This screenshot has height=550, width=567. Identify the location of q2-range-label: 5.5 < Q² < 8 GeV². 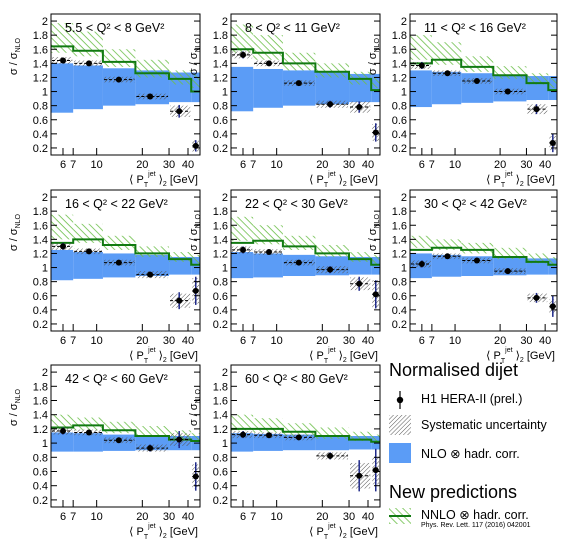
(114, 28).